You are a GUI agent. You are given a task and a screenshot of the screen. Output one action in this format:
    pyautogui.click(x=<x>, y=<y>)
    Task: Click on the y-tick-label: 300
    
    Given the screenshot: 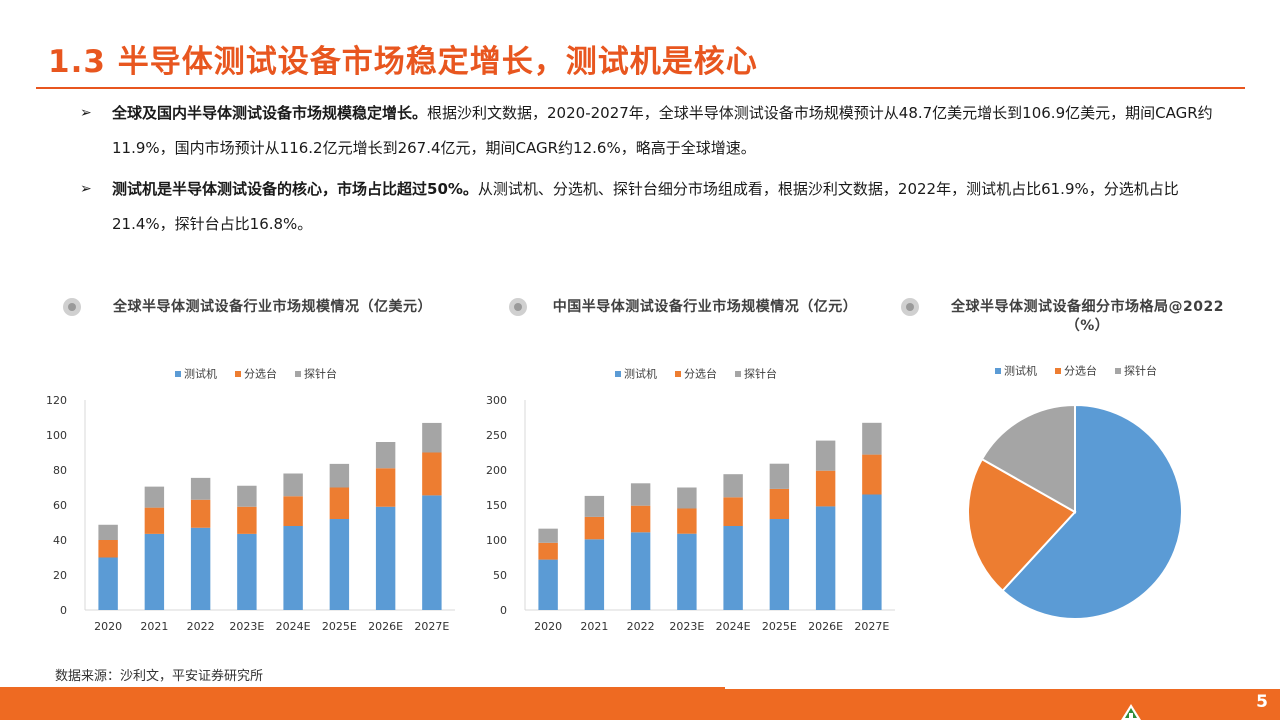 What is the action you would take?
    pyautogui.click(x=496, y=400)
    